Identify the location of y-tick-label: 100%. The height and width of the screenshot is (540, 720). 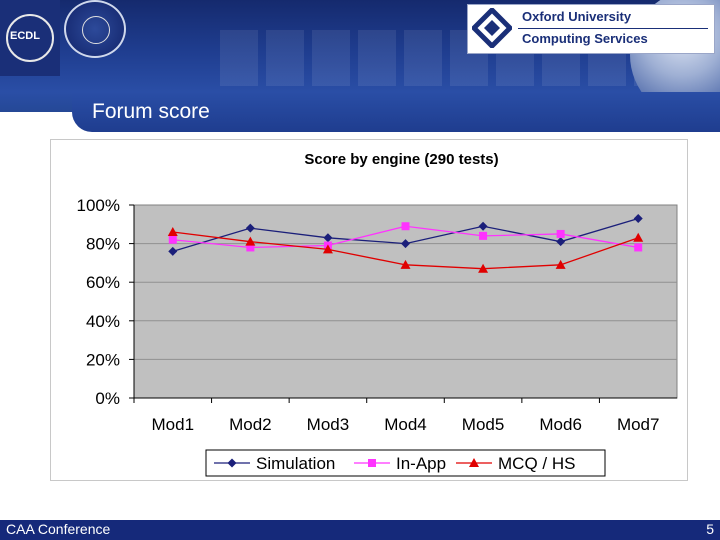
(98, 205).